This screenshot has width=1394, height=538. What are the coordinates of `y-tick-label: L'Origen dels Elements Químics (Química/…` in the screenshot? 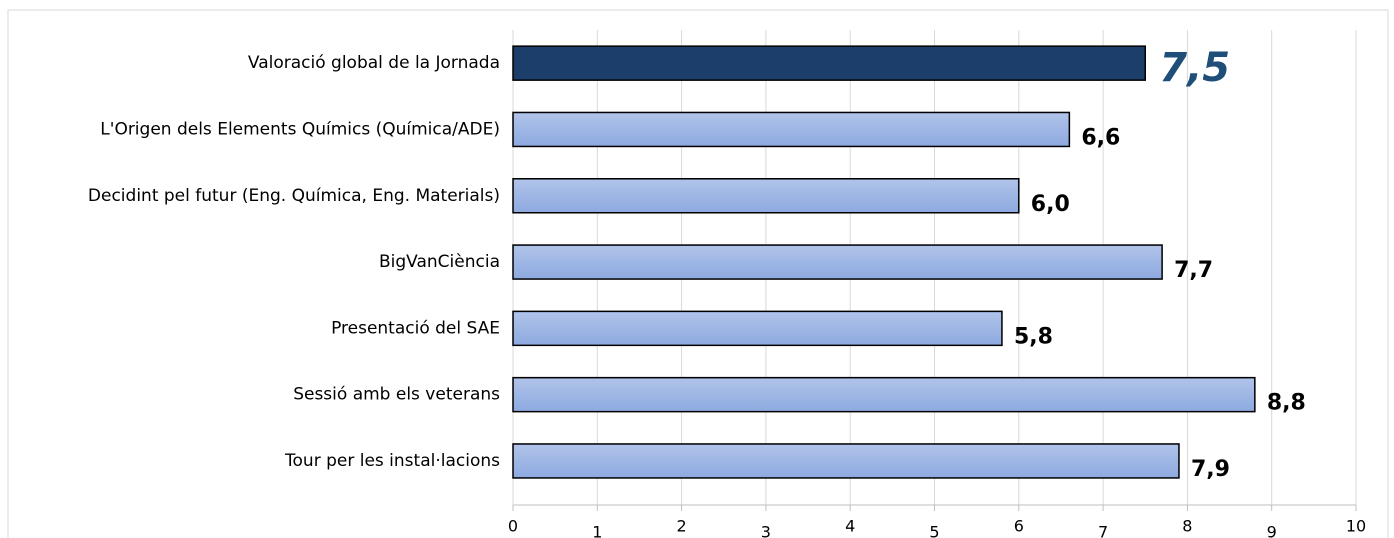 It's located at (300, 129).